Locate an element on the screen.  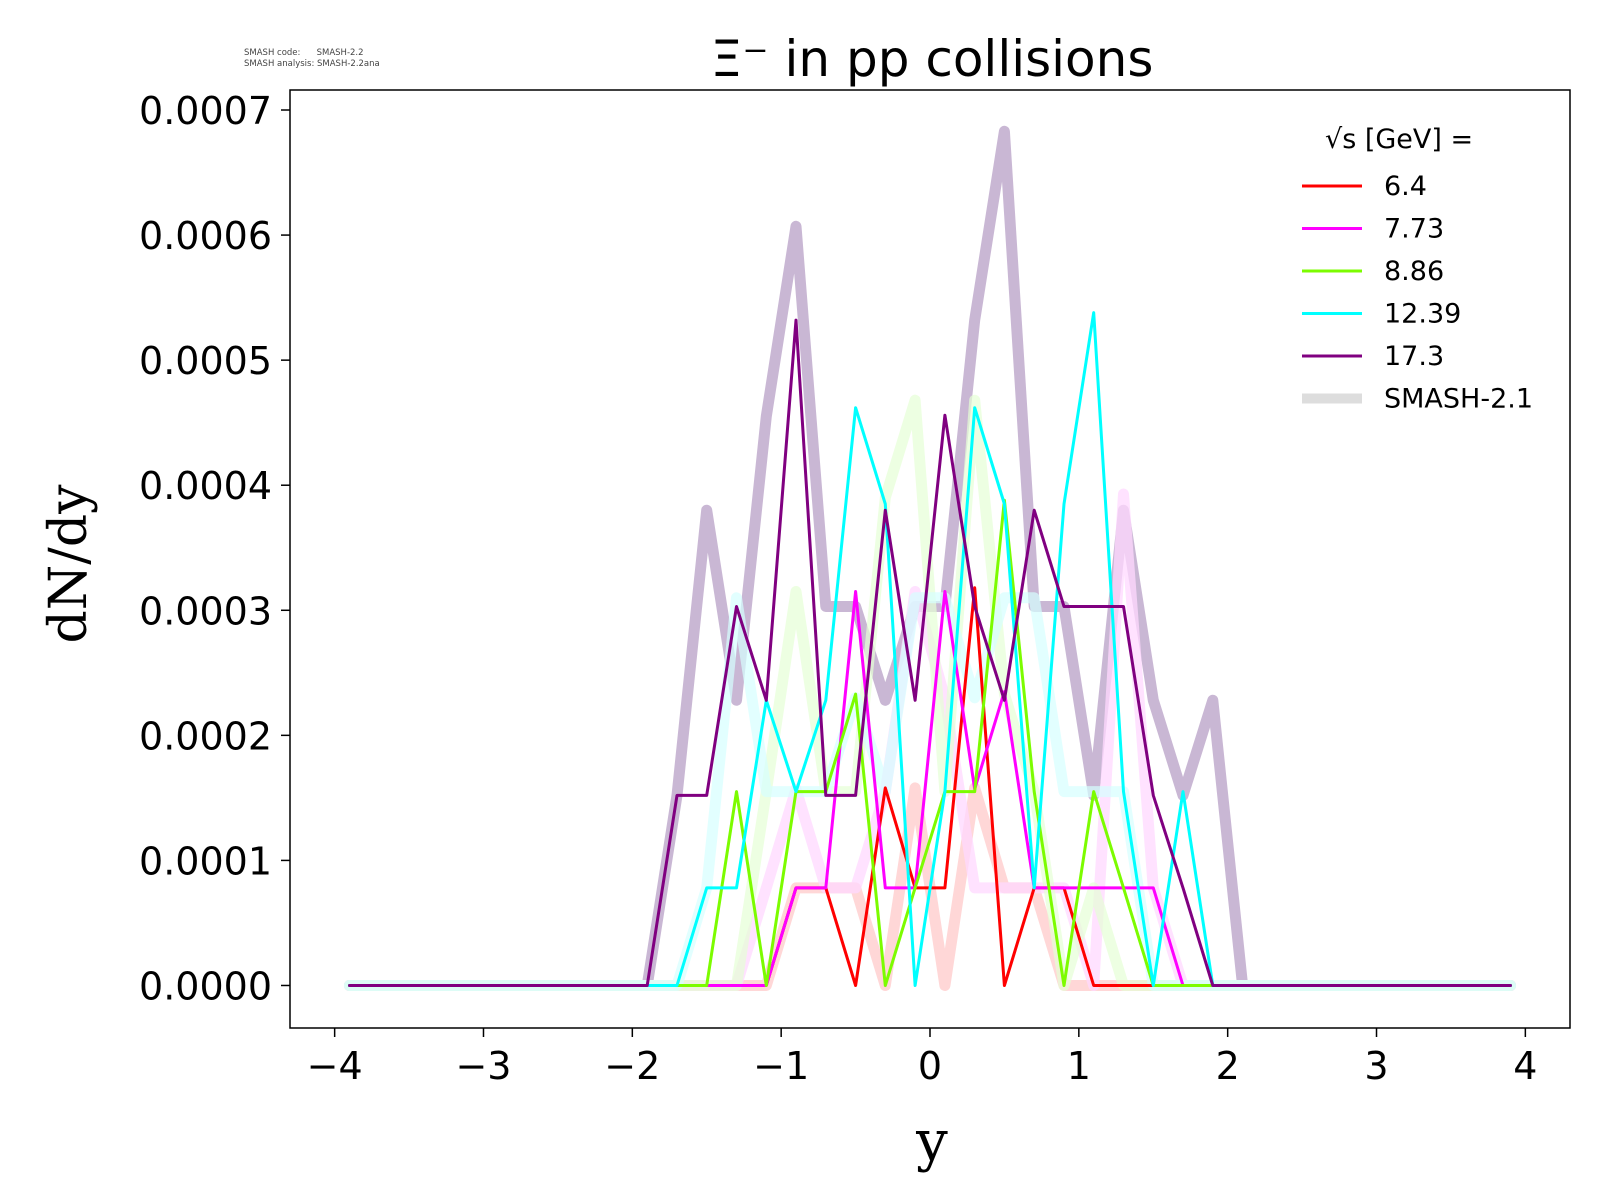
x-axis-label: y is located at coordinates (931, 1141).